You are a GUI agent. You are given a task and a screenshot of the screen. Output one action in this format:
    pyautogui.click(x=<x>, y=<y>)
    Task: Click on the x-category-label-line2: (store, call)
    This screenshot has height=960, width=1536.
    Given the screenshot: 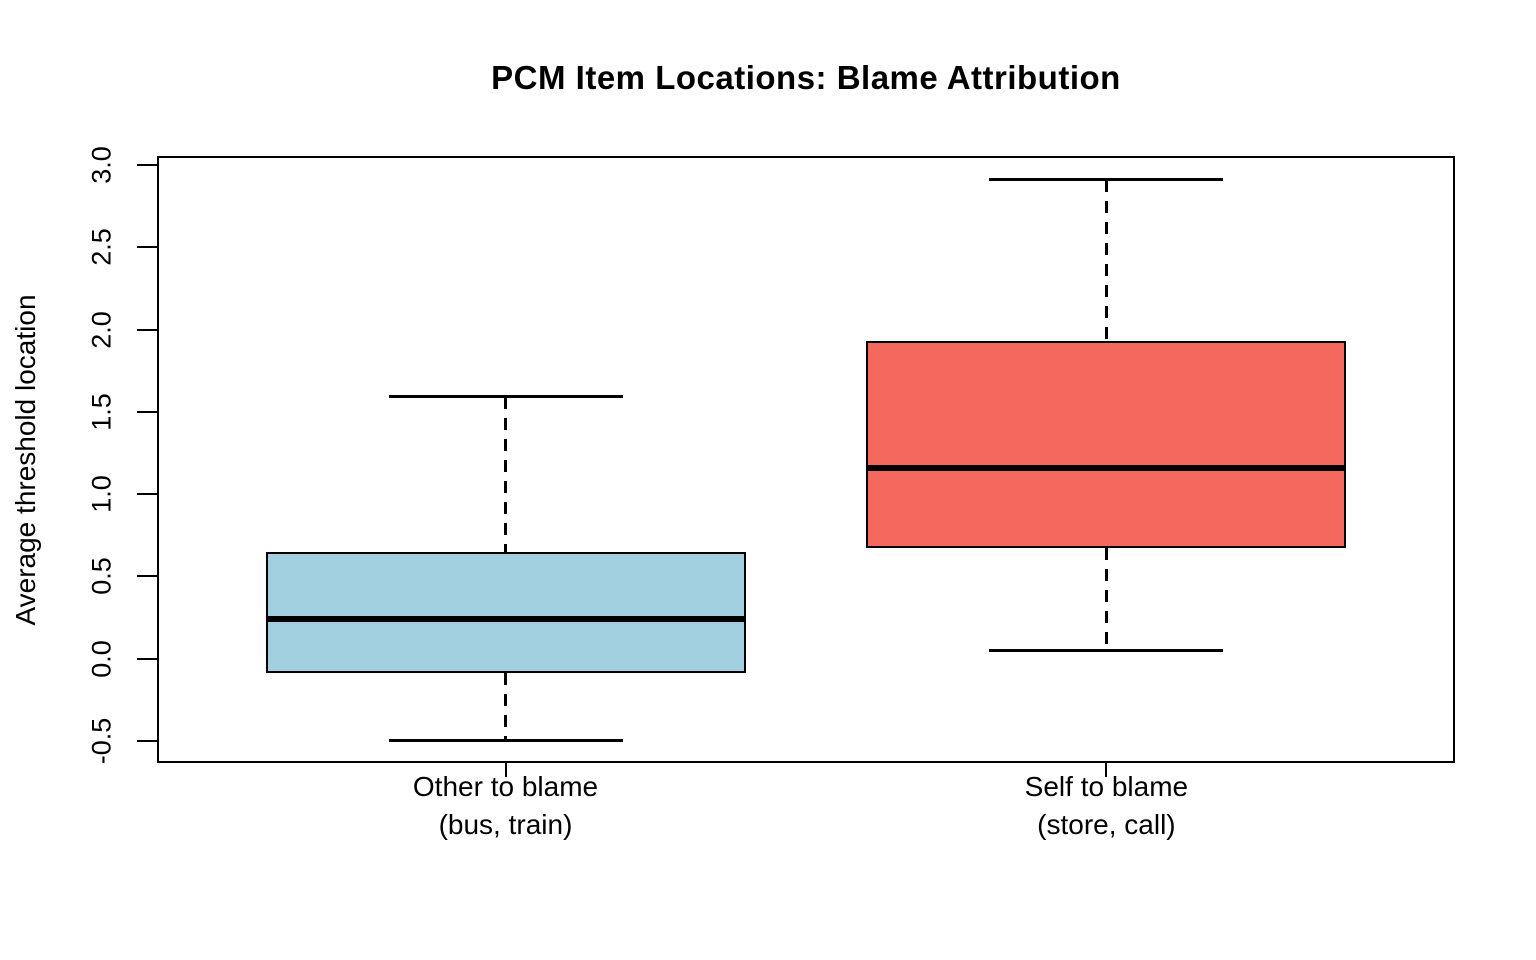 What is the action you would take?
    pyautogui.click(x=1106, y=824)
    